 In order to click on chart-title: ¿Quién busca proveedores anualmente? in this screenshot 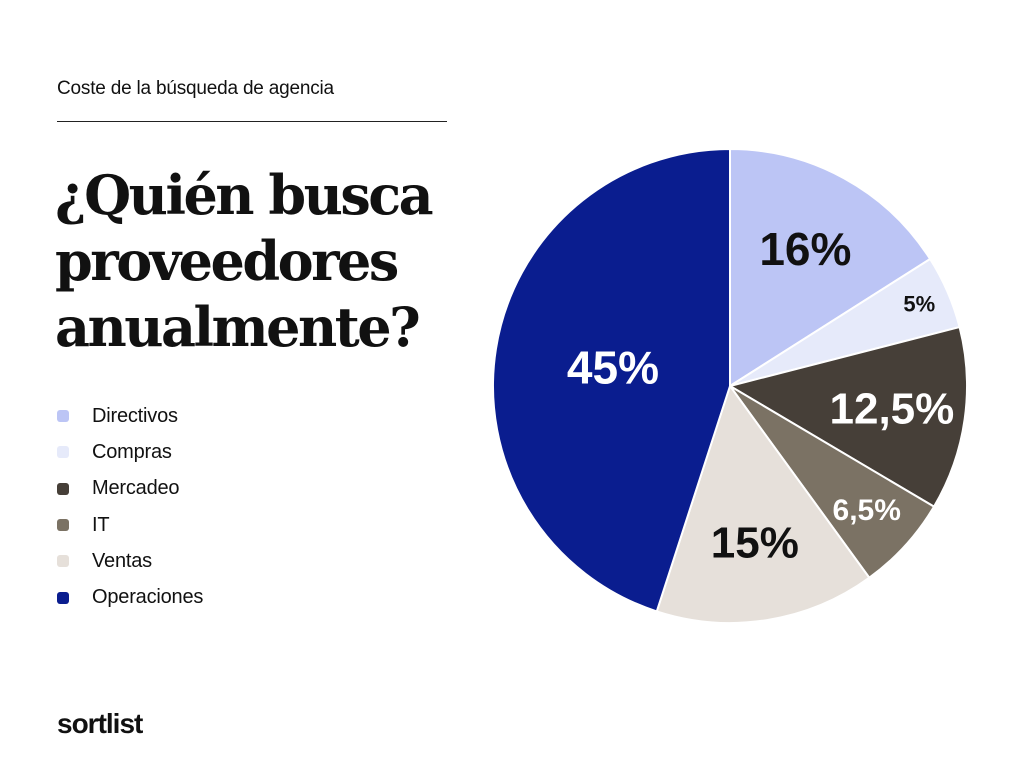, I will do `click(265, 261)`.